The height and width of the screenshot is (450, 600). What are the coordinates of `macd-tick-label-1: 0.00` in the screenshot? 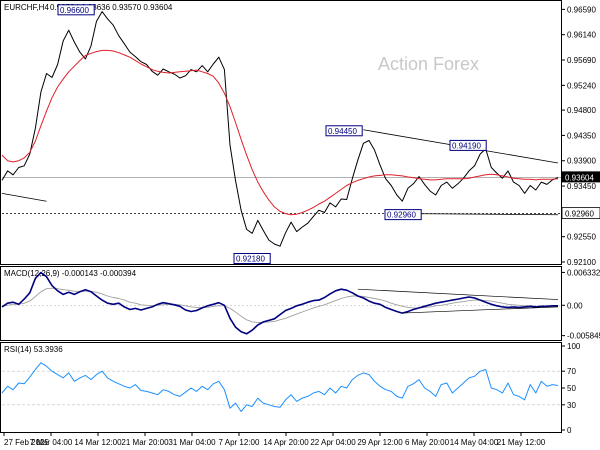 It's located at (575, 305).